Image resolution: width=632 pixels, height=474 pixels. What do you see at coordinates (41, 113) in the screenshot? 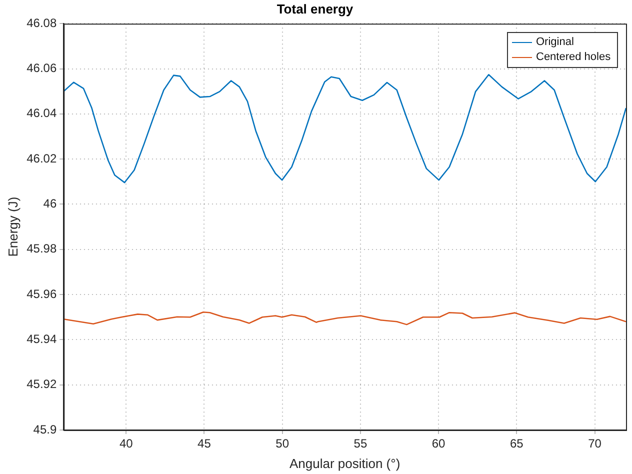
I see `y-tick-label: 46.04` at bounding box center [41, 113].